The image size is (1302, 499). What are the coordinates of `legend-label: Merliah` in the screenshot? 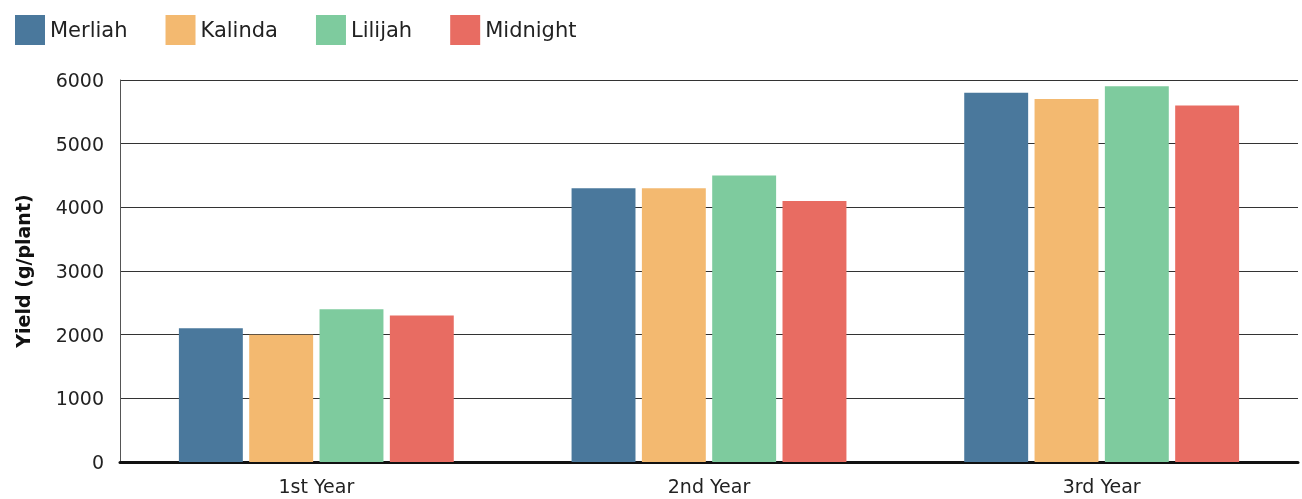 It's located at (89, 30).